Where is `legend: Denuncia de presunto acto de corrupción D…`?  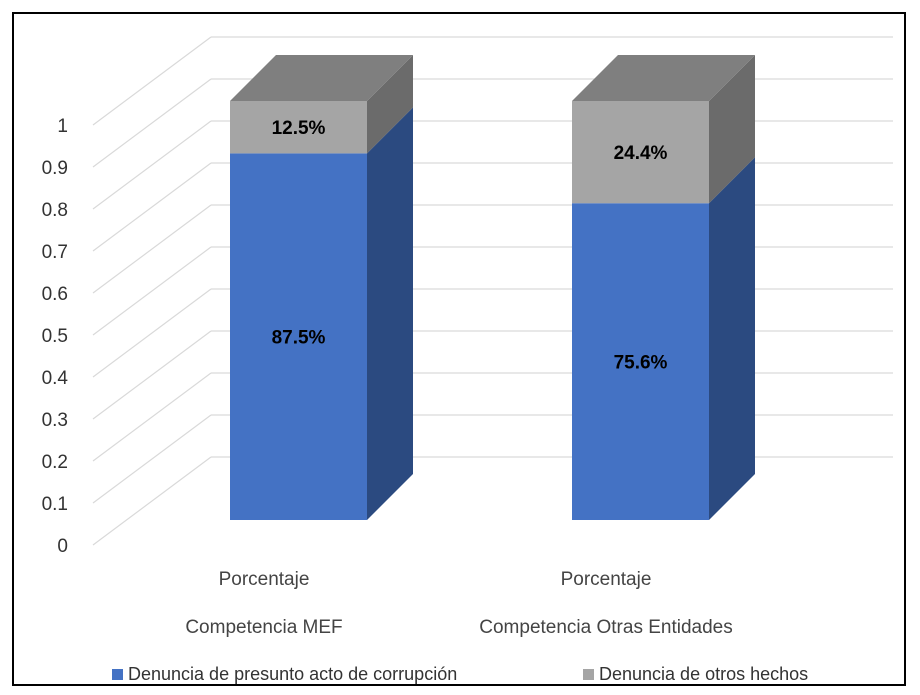 legend: Denuncia de presunto acto de corrupción D… is located at coordinates (460, 674).